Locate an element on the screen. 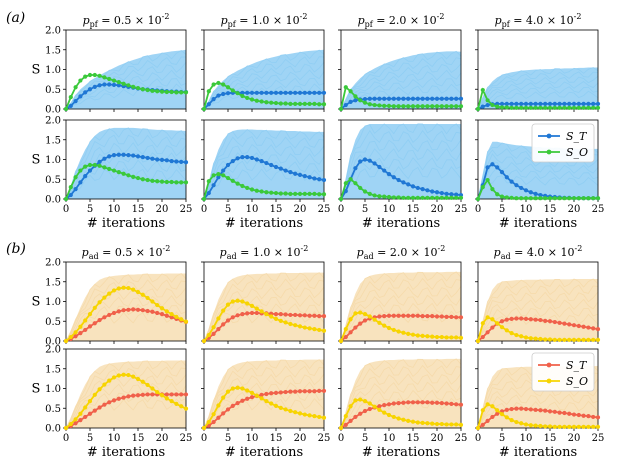 Image resolution: width=634 pixels, height=467 pixels. ensemble-band is located at coordinates (401, 306).